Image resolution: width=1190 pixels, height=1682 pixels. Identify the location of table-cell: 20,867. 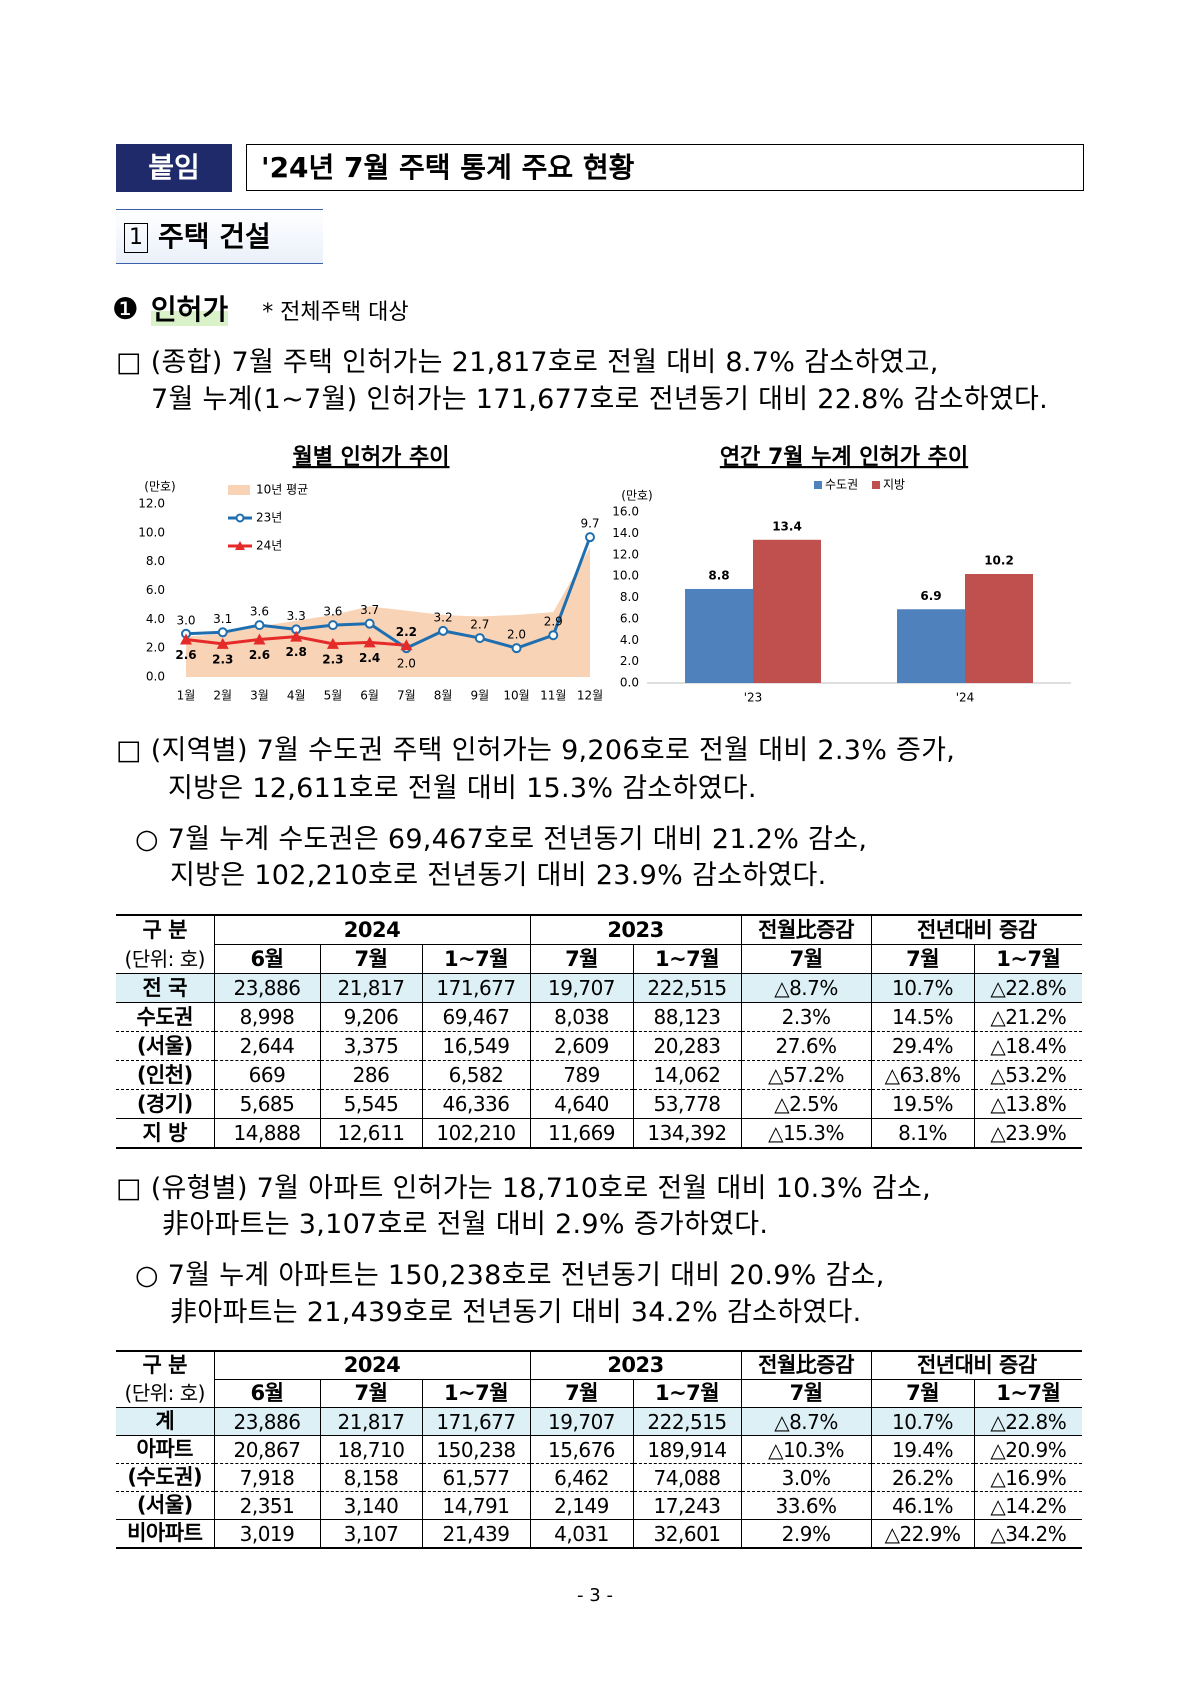
(267, 1449).